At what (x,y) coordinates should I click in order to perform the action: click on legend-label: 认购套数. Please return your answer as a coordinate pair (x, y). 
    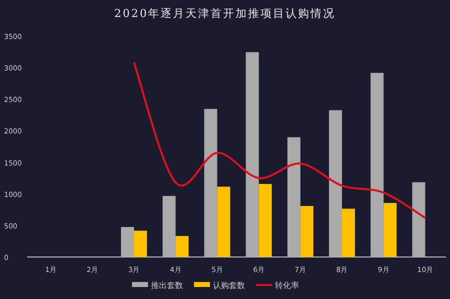
    Looking at the image, I should click on (229, 285).